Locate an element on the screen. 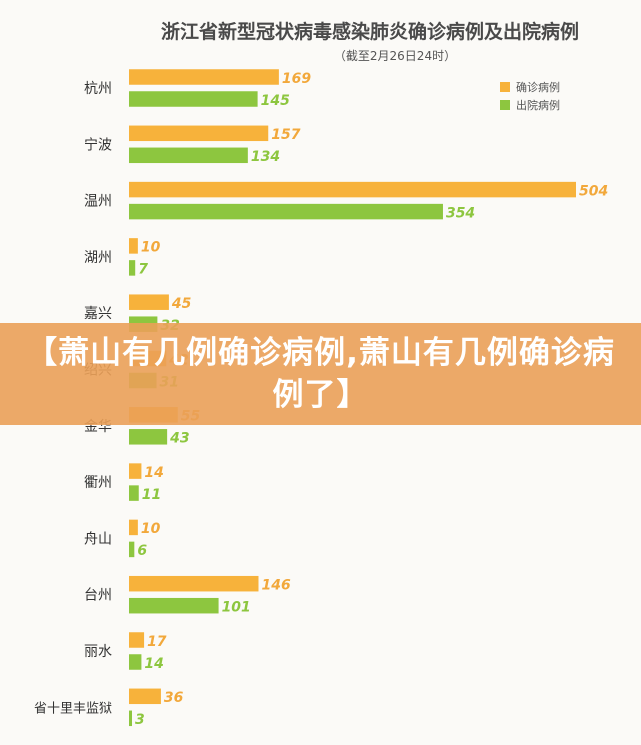  data-label-confirmed: 169 is located at coordinates (296, 79).